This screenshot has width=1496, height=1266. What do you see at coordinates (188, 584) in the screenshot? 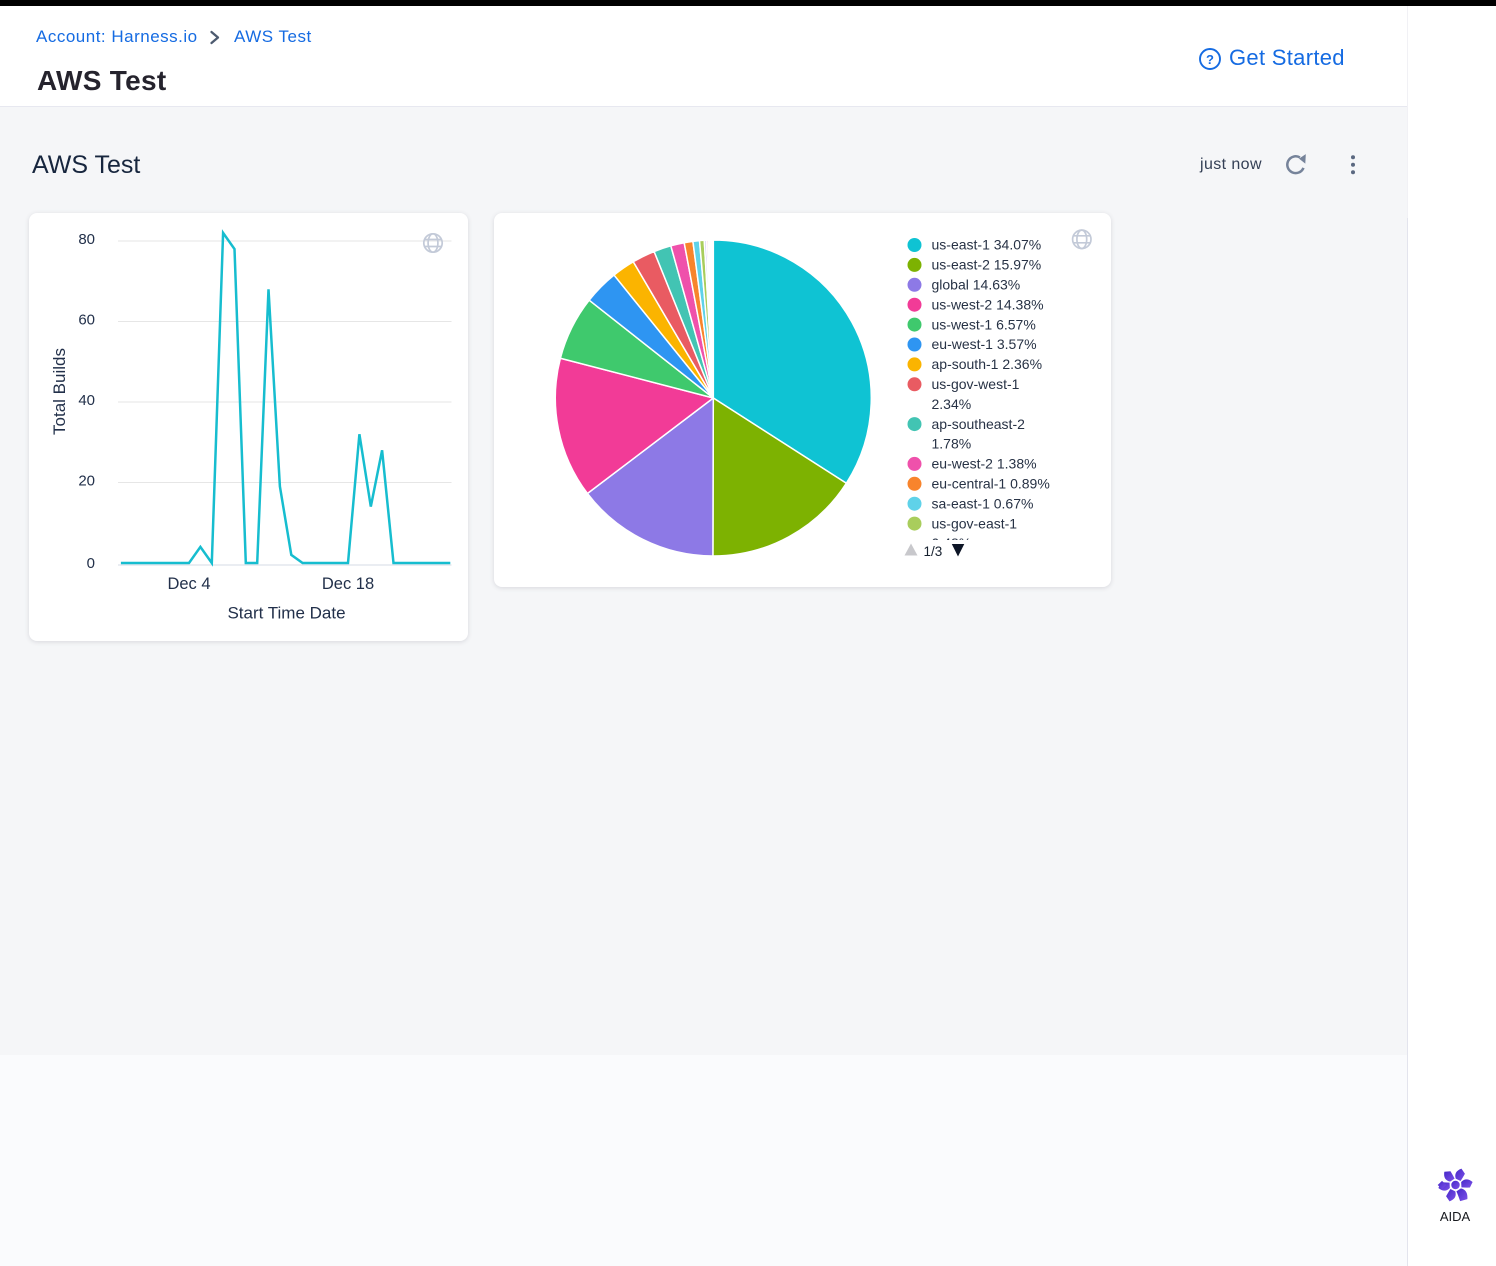
I see `svg-text: Dec 4` at bounding box center [188, 584].